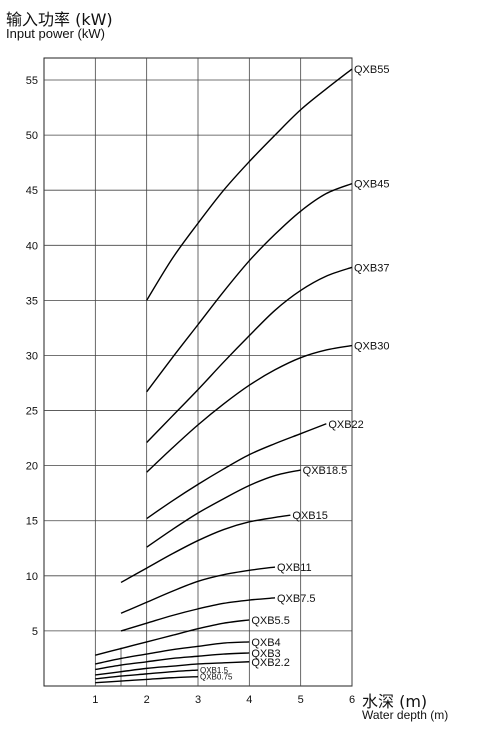 This screenshot has height=745, width=482. Describe the element at coordinates (32, 356) in the screenshot. I see `y-tick-label: 30` at that location.